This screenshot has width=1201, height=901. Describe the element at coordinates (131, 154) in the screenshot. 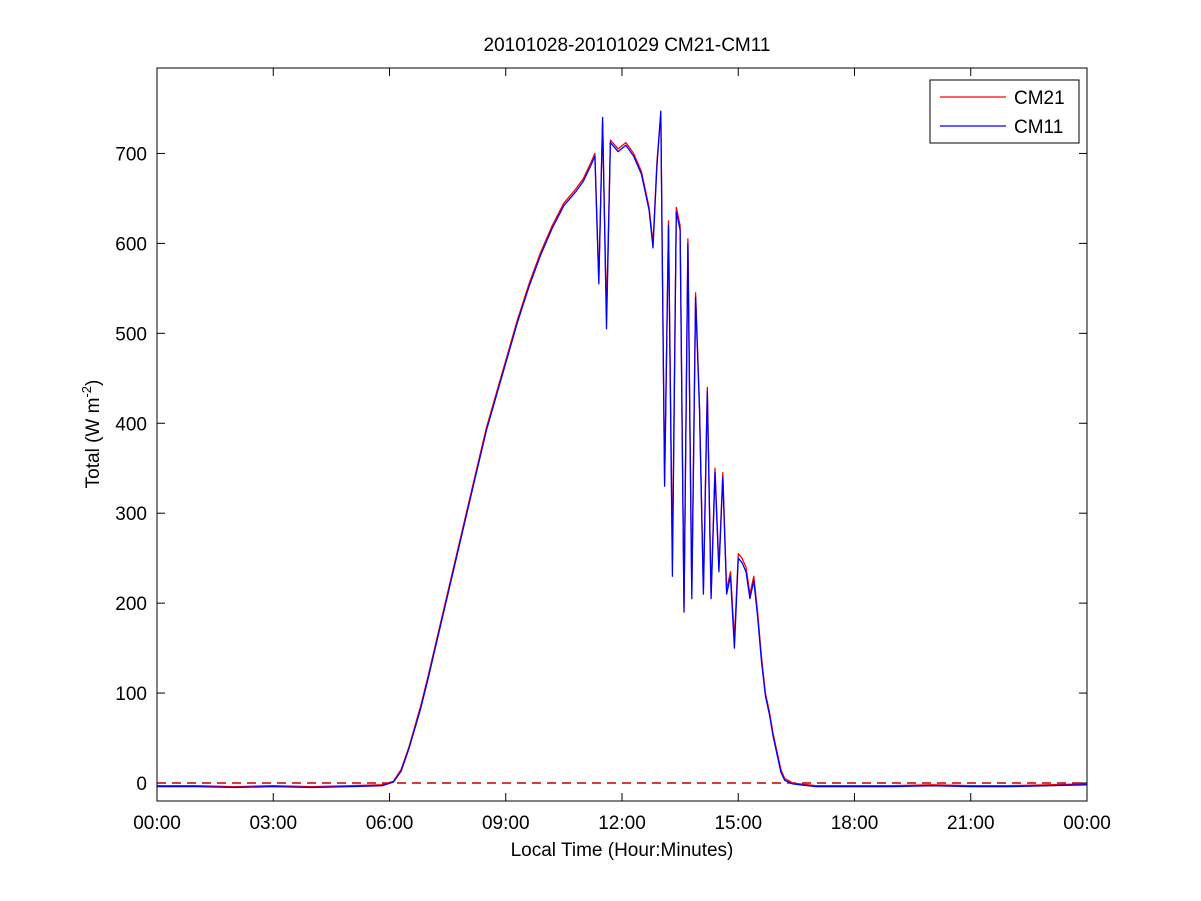

I see `y-tick-label: 700` at that location.